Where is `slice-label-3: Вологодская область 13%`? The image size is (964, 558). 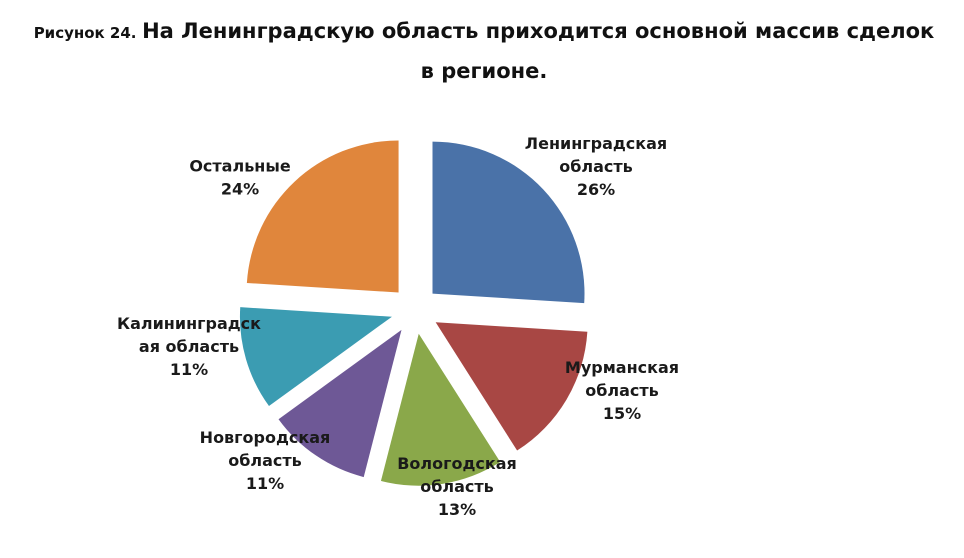 slice-label-3: Вологодская область 13% is located at coordinates (457, 486).